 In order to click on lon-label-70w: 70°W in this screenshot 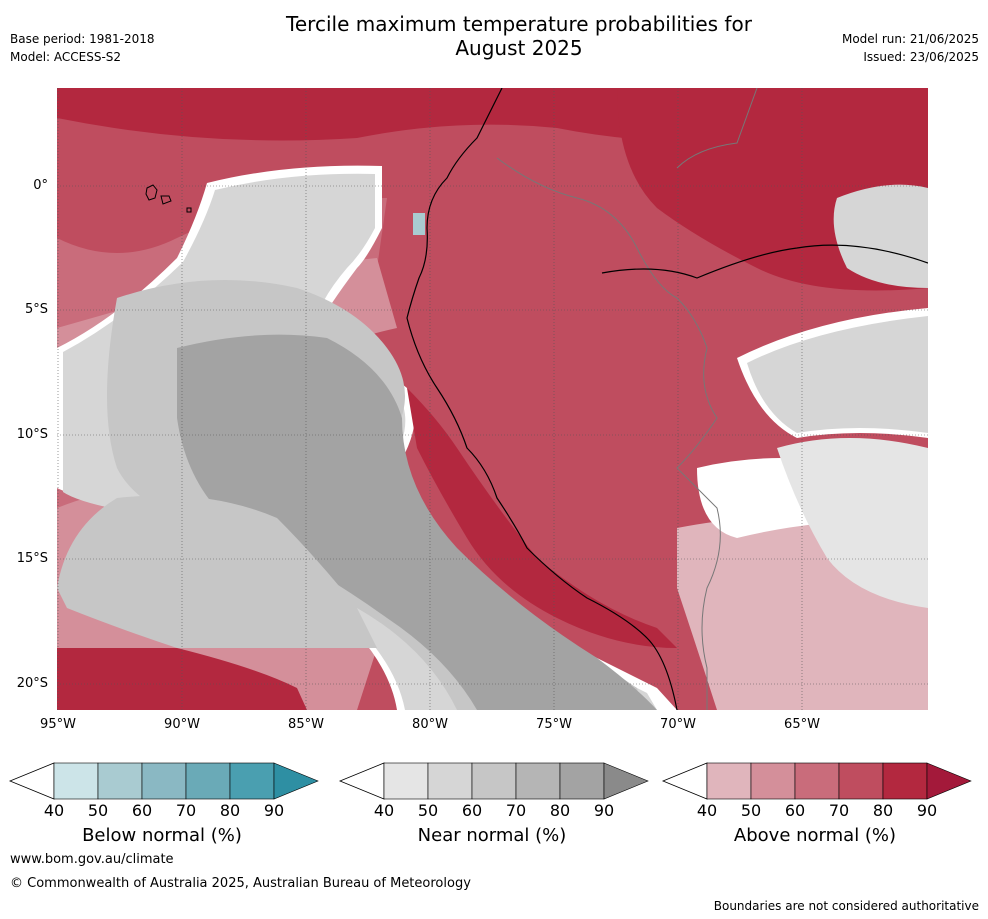, I will do `click(678, 724)`.